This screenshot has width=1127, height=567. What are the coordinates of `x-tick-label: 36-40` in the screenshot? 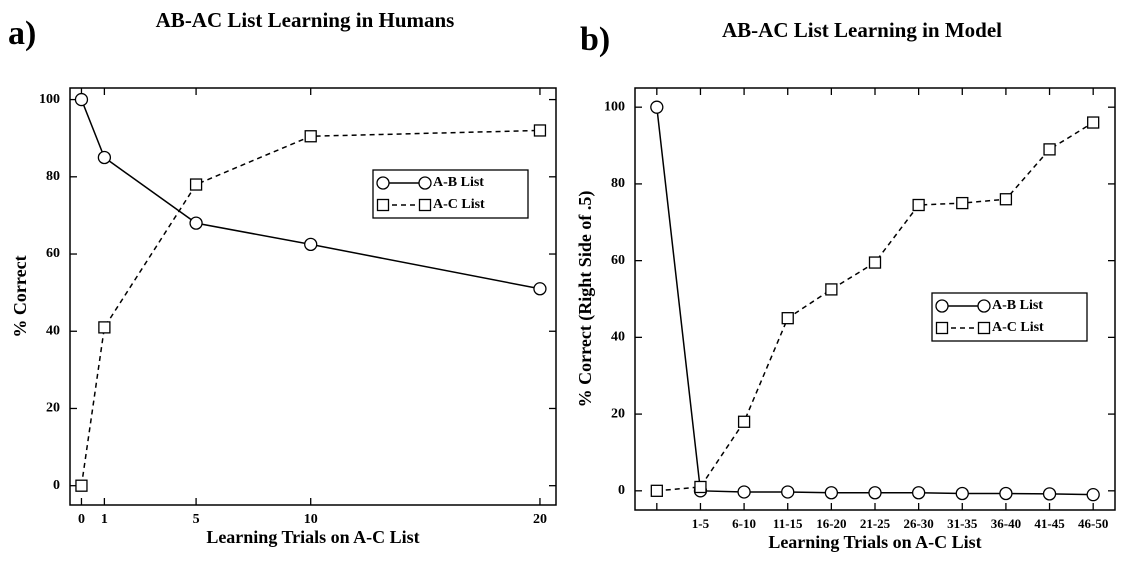 It's located at (1006, 523).